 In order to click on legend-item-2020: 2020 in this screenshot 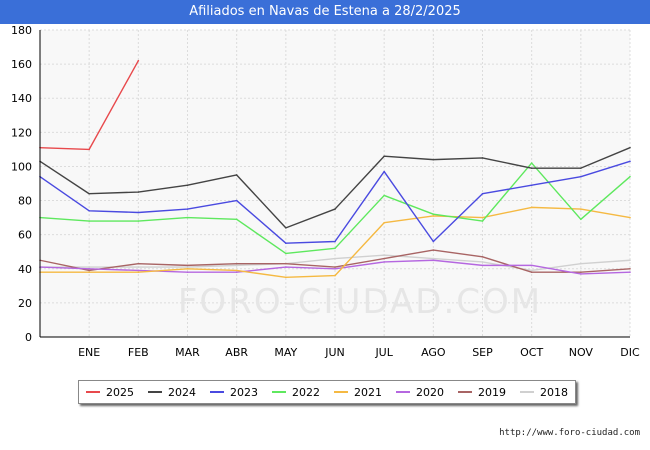, I will do `click(420, 392)`.